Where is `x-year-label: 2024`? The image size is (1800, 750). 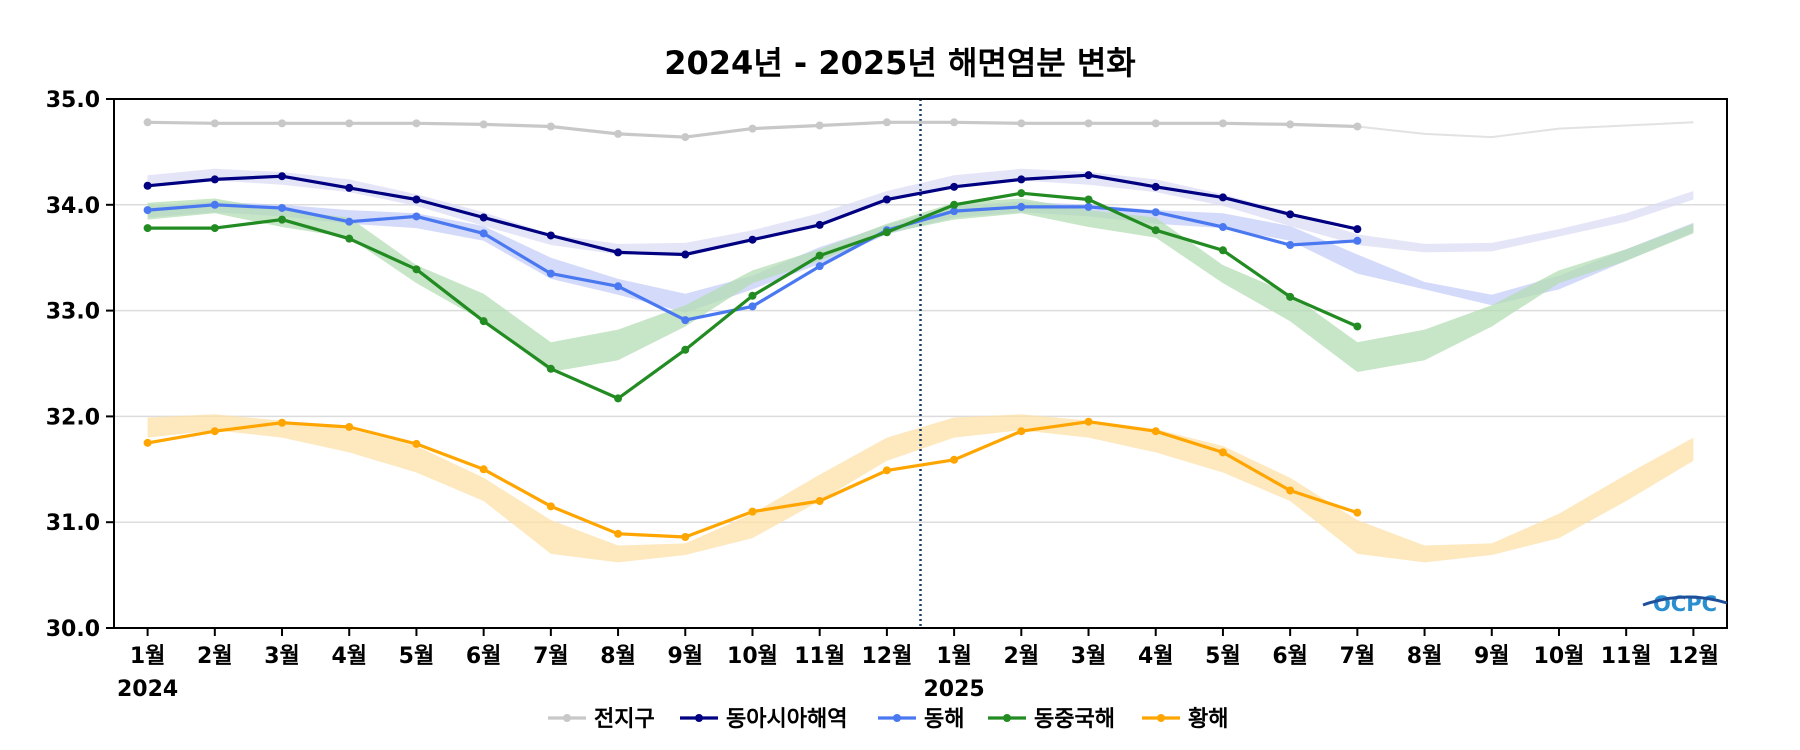 x-year-label: 2024 is located at coordinates (147, 689).